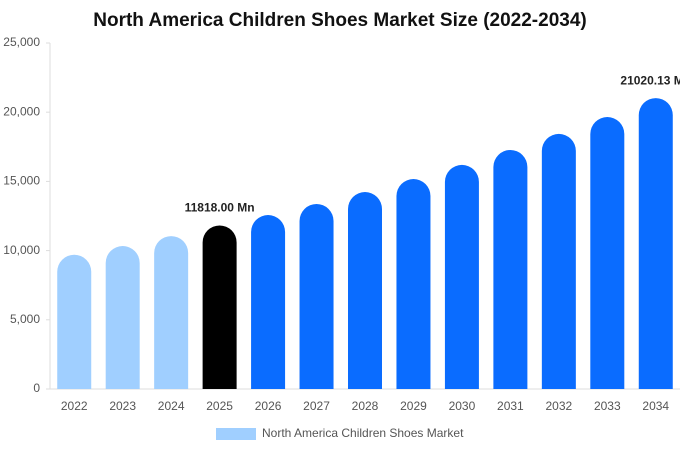 This screenshot has width=680, height=450. Describe the element at coordinates (510, 406) in the screenshot. I see `x-tick-label: 2031` at that location.